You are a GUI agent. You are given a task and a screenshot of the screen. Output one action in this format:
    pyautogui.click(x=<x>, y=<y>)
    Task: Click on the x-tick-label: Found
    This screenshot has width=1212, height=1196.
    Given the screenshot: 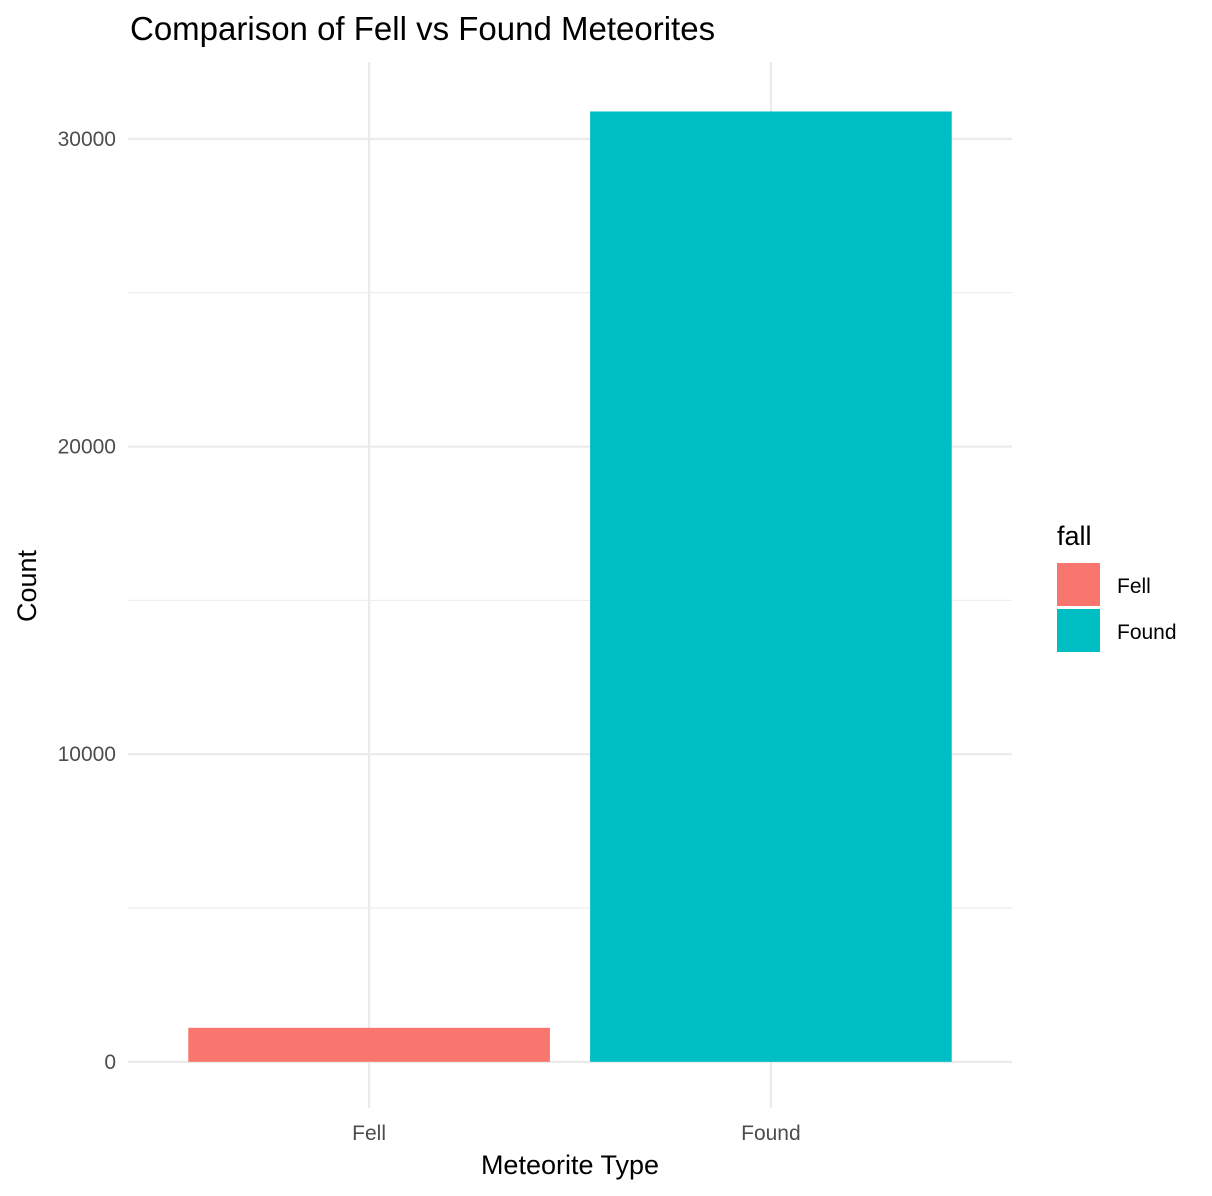 What is the action you would take?
    pyautogui.click(x=771, y=1133)
    